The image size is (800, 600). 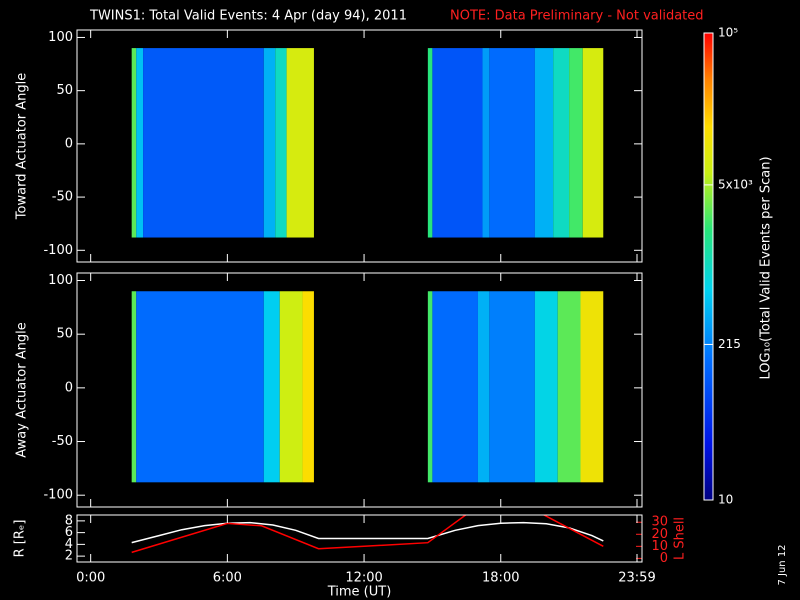 I want to click on plot-area, so click(x=367, y=534).